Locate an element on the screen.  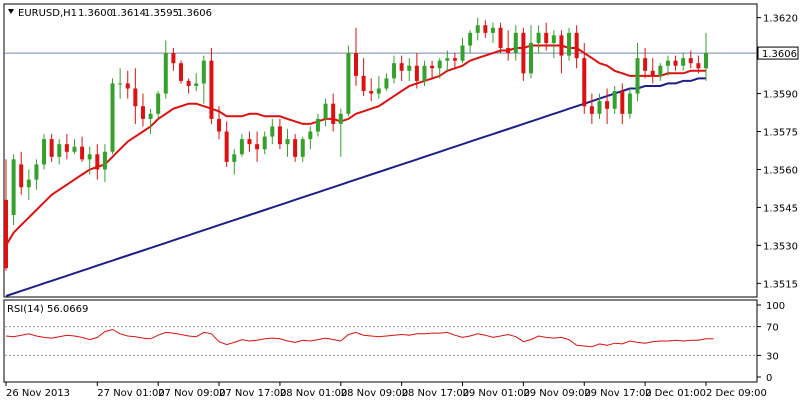
chart-header: EURUSD,H1 1.3600 1.3614 1.3595 1.3606 is located at coordinates (110, 13).